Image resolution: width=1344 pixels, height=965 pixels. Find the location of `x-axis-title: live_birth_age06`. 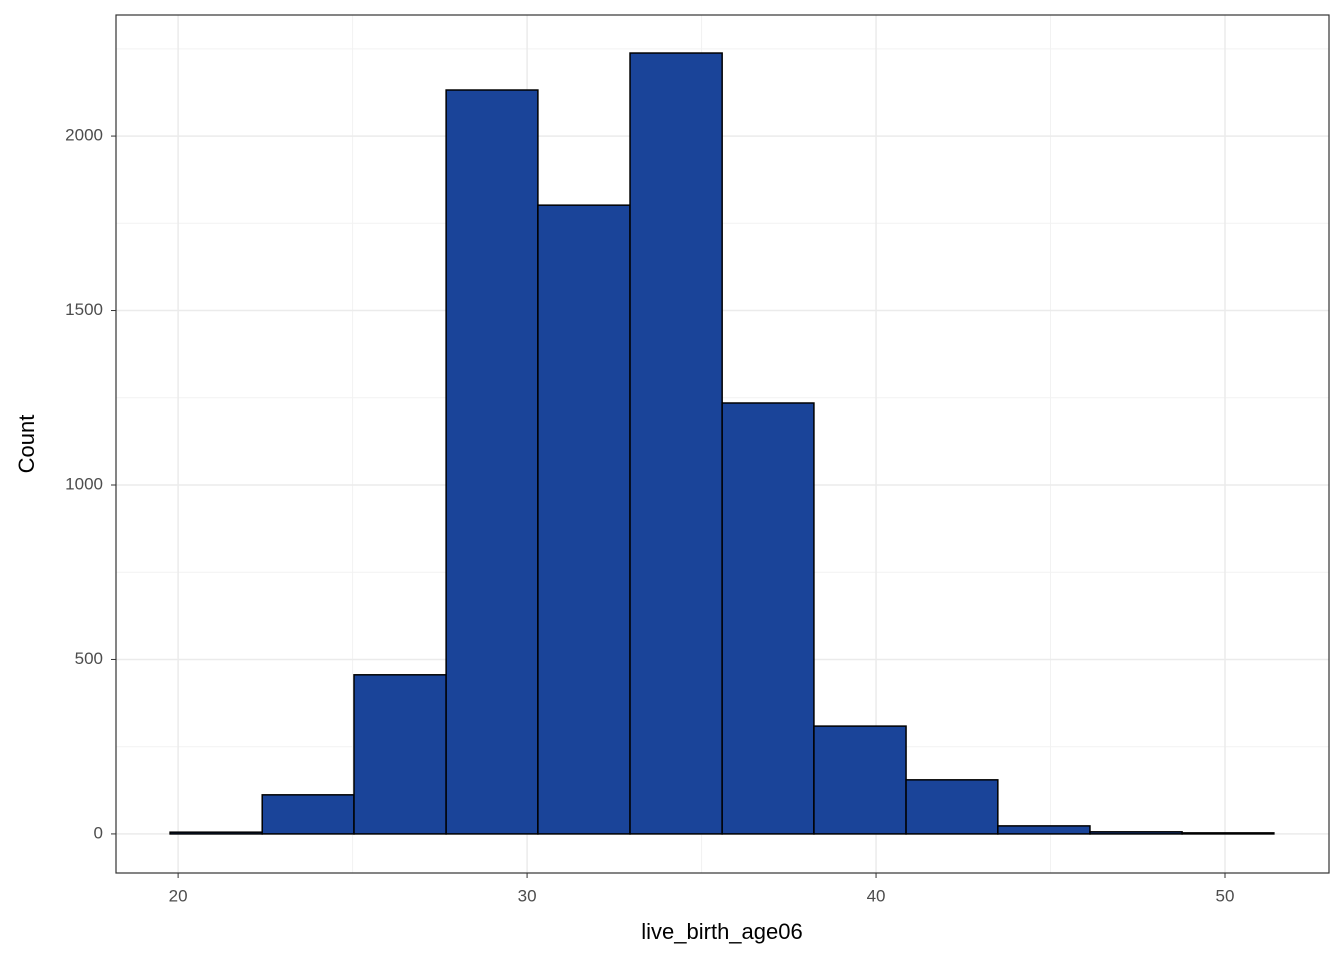

x-axis-title: live_birth_age06 is located at coordinates (721, 931).